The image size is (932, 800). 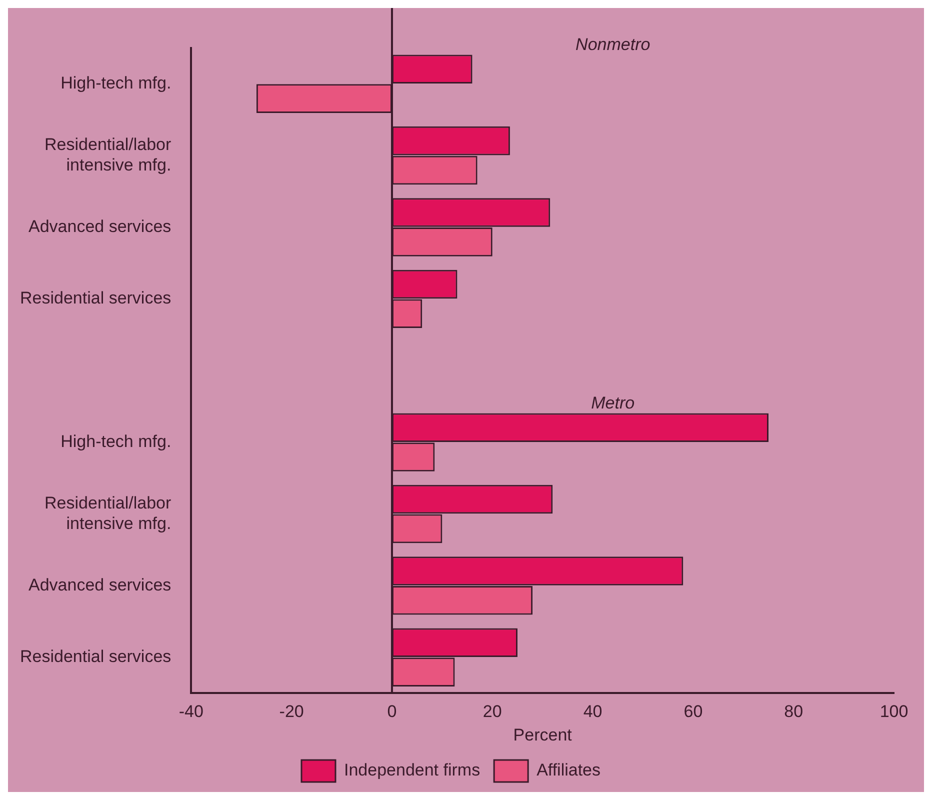 What do you see at coordinates (542, 734) in the screenshot?
I see `x-axis-title: Percent` at bounding box center [542, 734].